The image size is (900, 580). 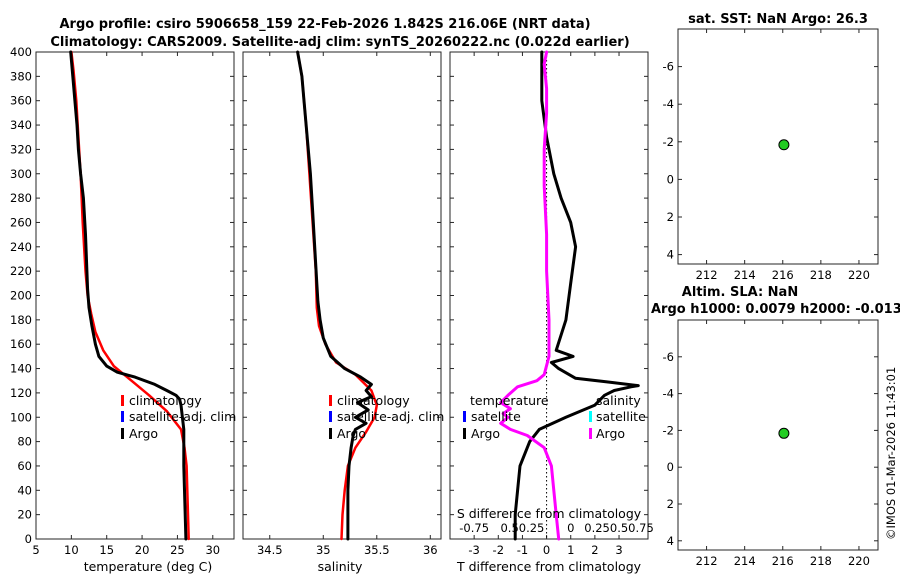 I want to click on sla-map-panel: 212 214 216 218 220 4 2 0 -2 -4 -6, so click(x=771, y=443).